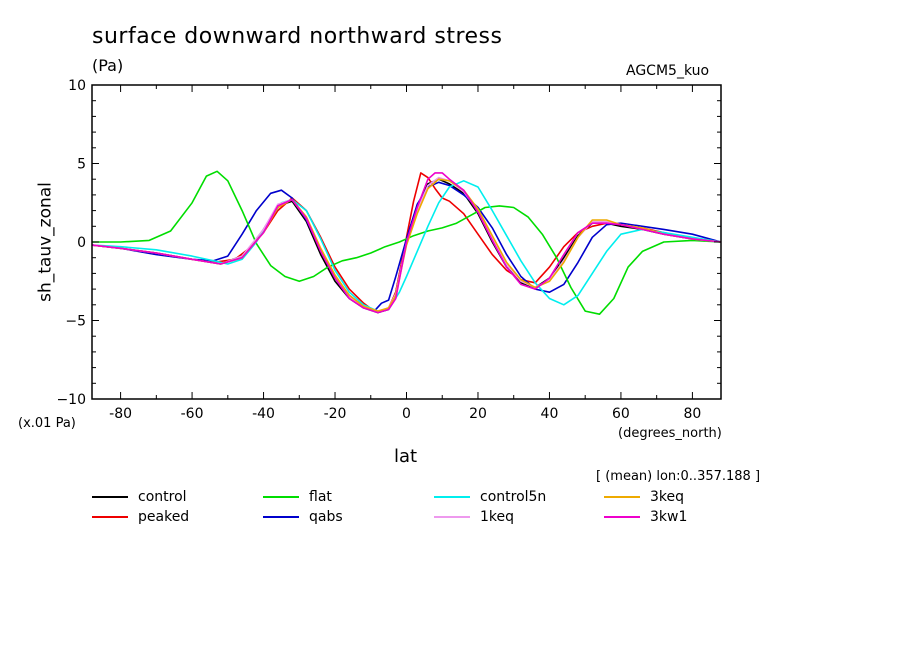  What do you see at coordinates (621, 414) in the screenshot?
I see `x-tick-label: 60` at bounding box center [621, 414].